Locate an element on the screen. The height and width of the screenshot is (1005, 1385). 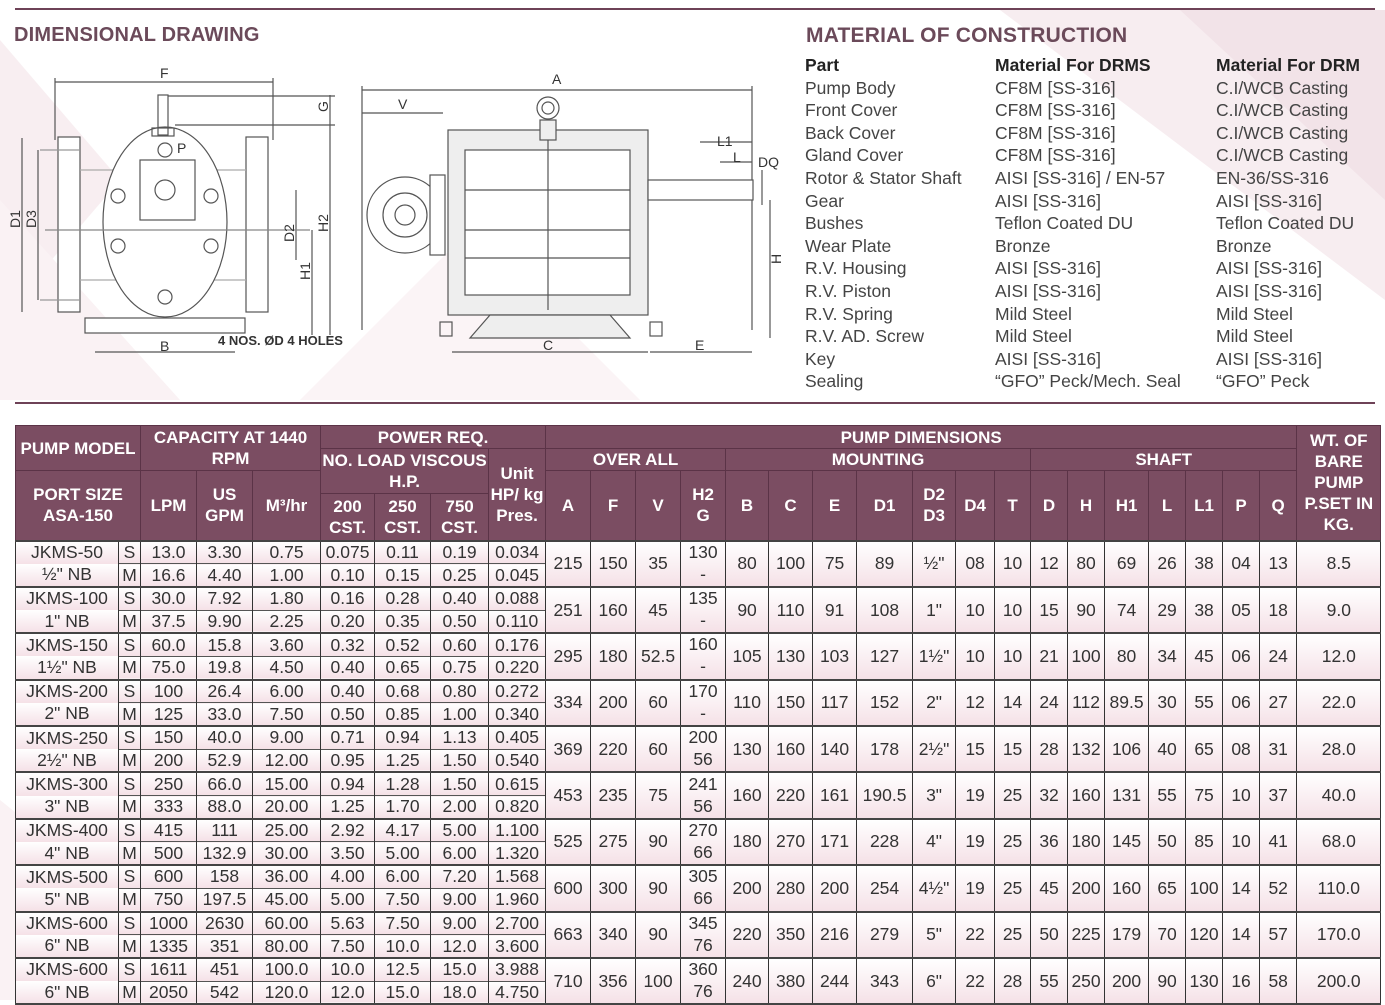
m3-hr: 100.0 is located at coordinates (287, 969).